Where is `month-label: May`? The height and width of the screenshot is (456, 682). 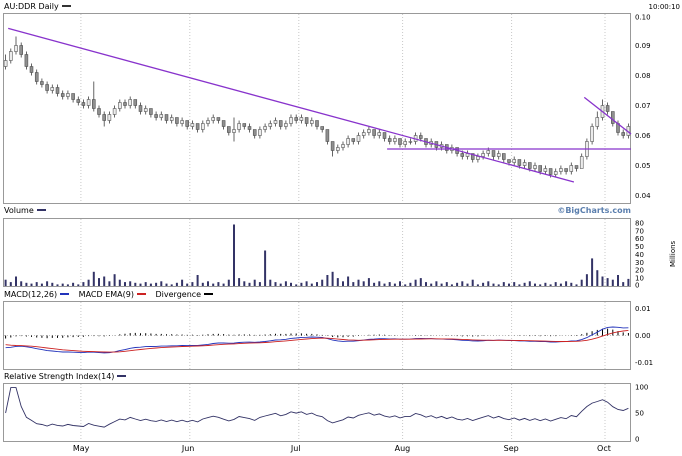
month-label: May is located at coordinates (81, 448).